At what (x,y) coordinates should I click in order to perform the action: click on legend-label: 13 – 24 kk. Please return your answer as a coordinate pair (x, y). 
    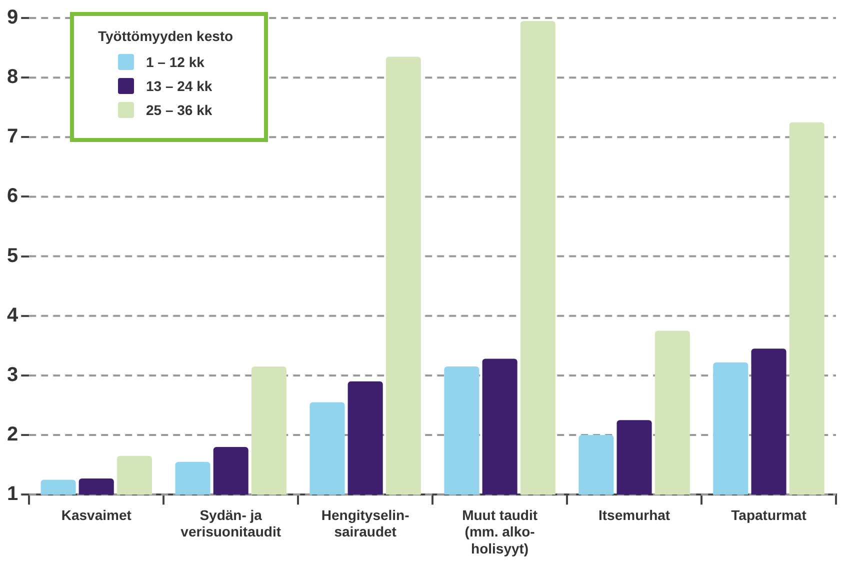
    Looking at the image, I should click on (179, 86).